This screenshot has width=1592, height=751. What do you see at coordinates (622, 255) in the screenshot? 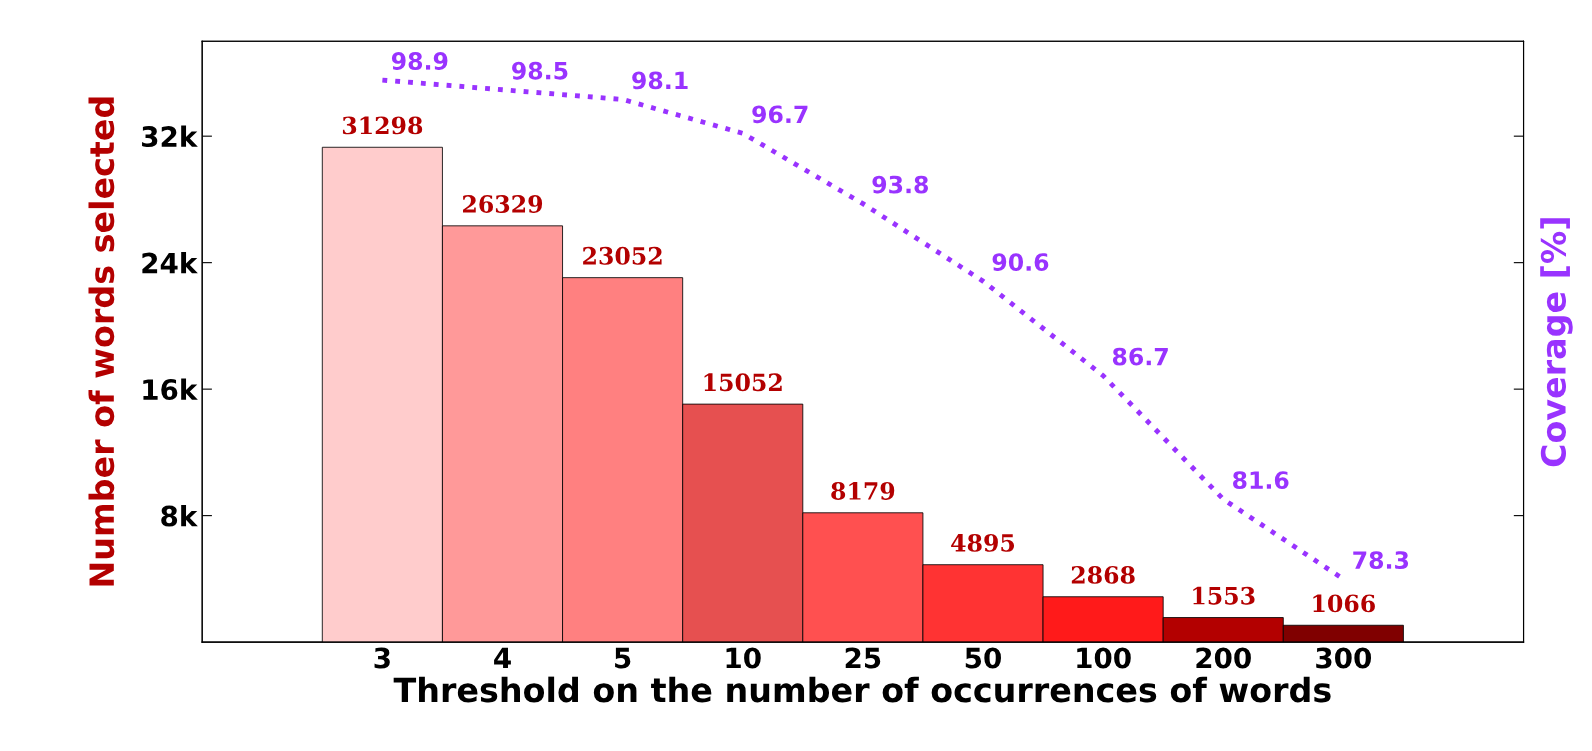
I see `data-label: 23052` at bounding box center [622, 255].